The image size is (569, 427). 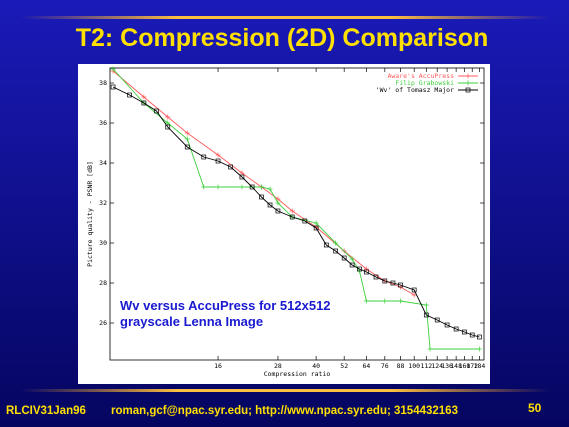 I want to click on x-tick-label: 16, so click(x=218, y=366).